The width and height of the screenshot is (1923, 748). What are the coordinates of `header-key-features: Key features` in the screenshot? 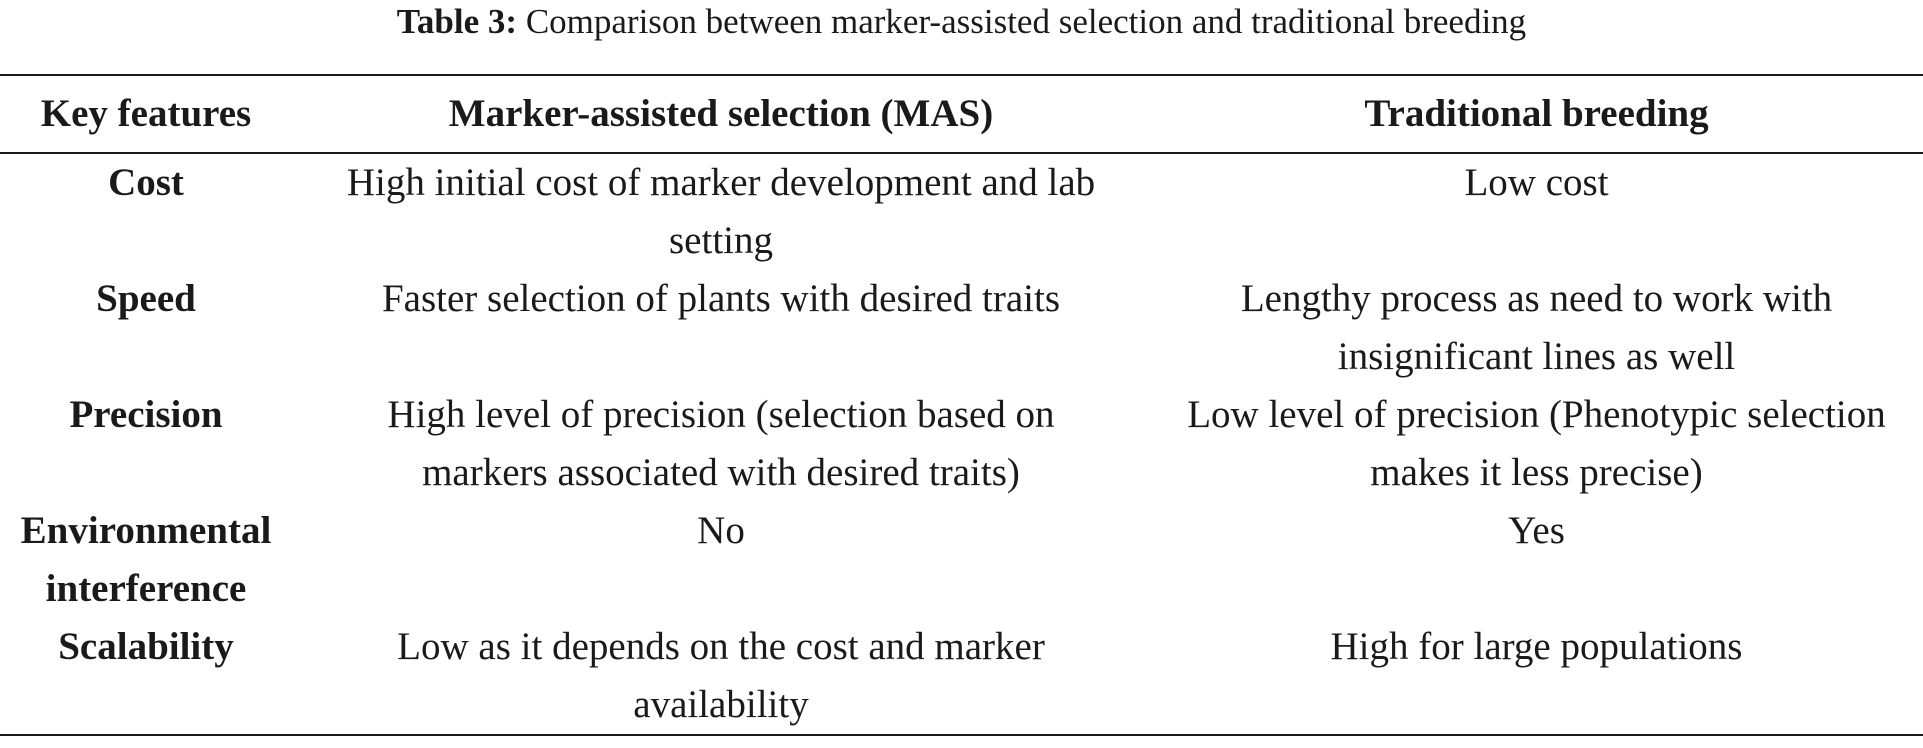 It's located at (146, 114).